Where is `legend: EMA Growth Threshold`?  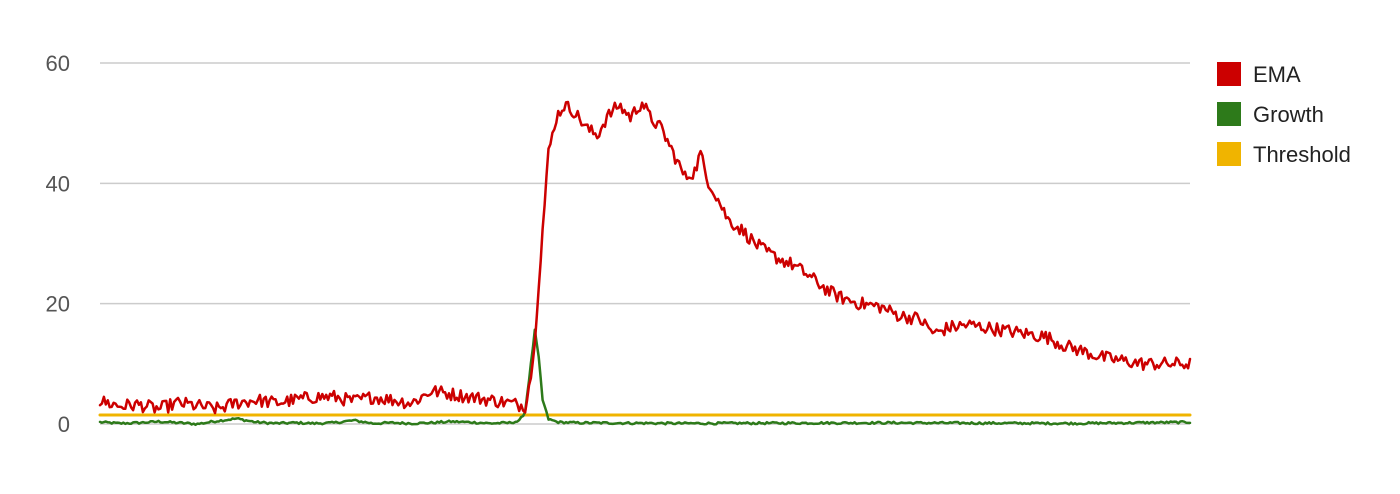
legend: EMA Growth Threshold is located at coordinates (1284, 114).